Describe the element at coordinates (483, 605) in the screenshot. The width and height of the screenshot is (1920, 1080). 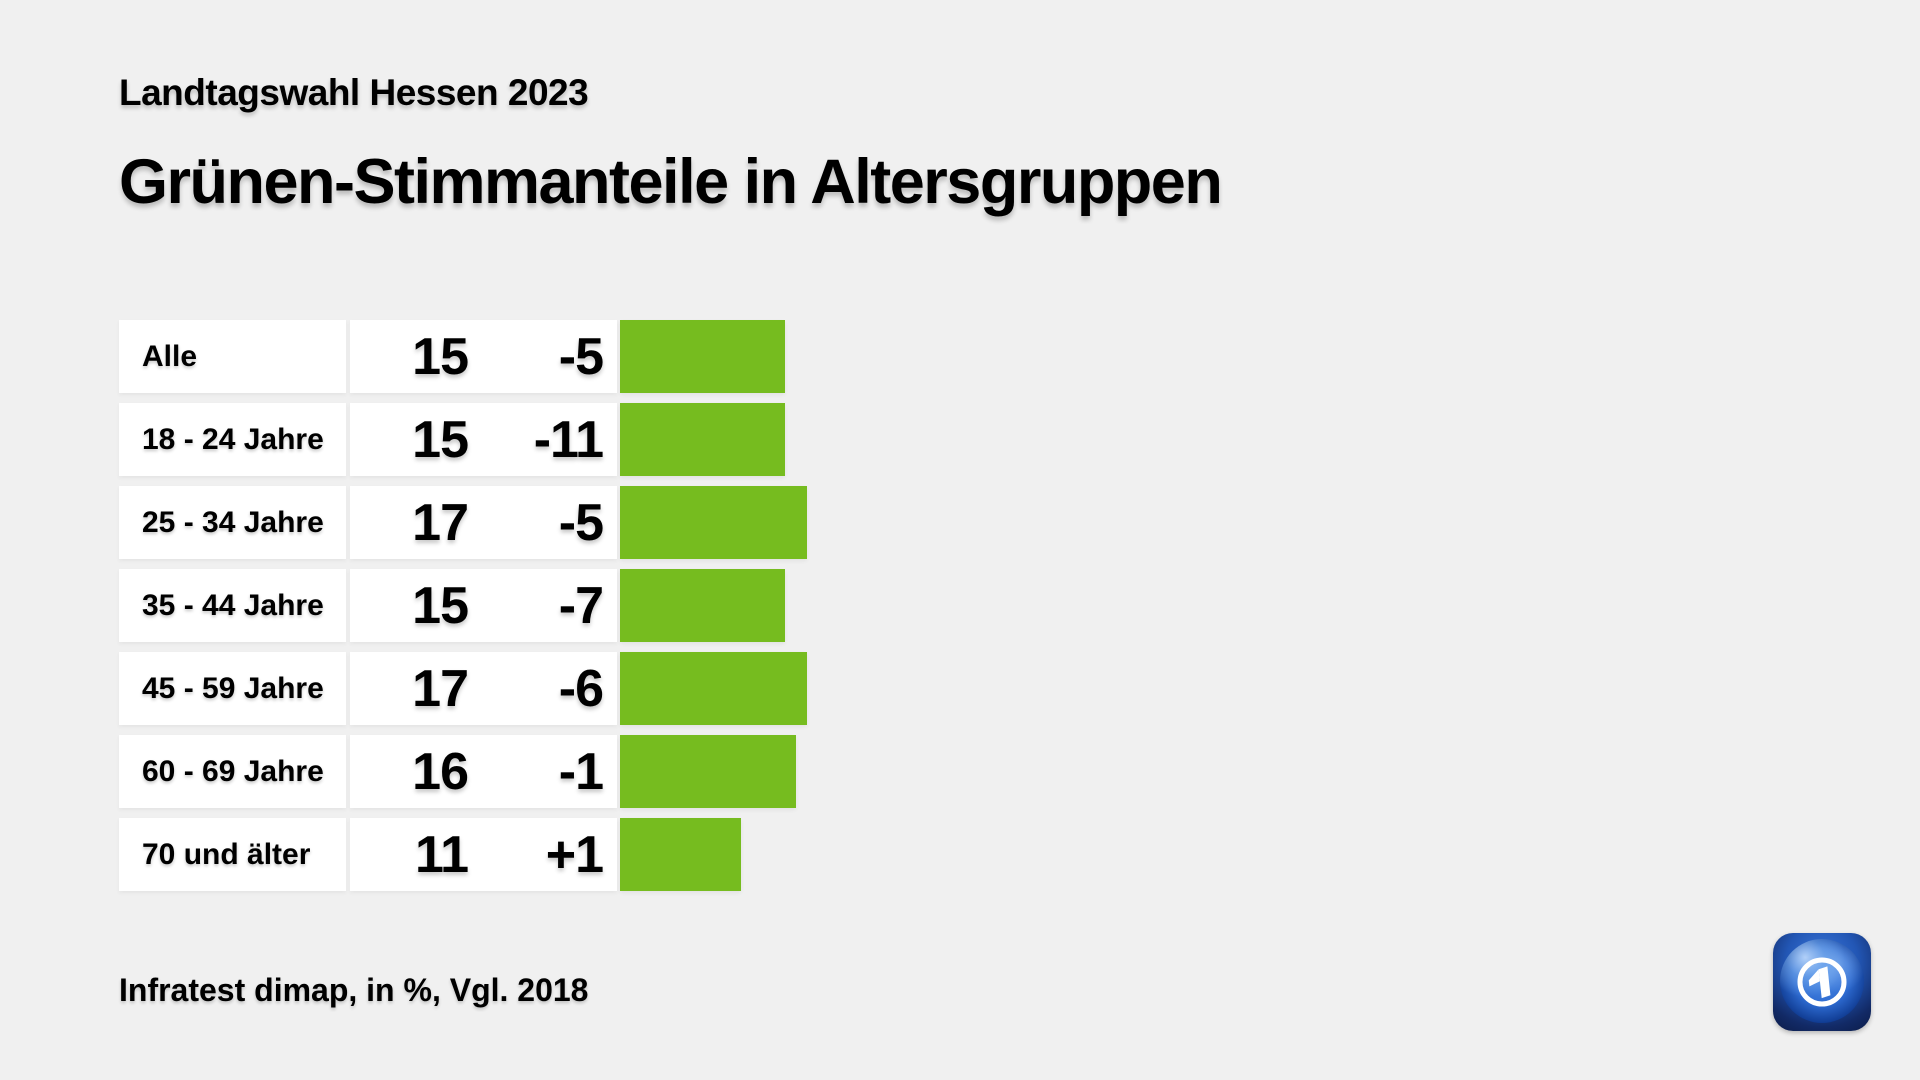
I see `row-values: 15 -7` at that location.